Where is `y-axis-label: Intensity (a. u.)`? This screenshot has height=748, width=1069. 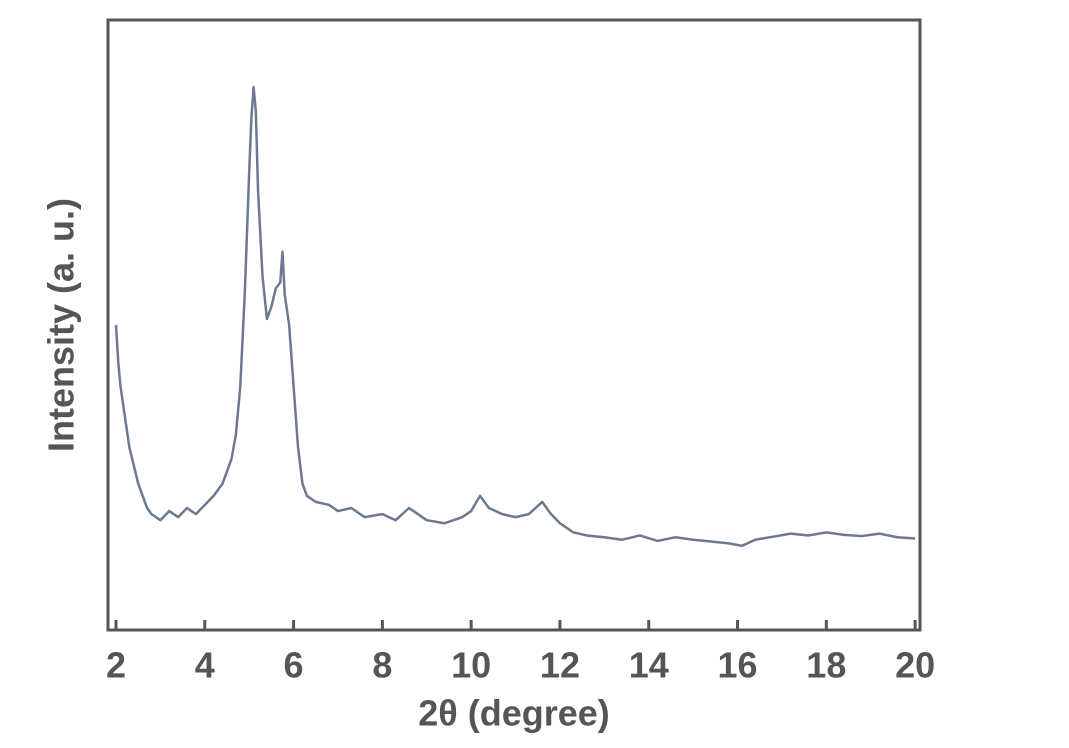
y-axis-label: Intensity (a. u.) is located at coordinates (61, 325).